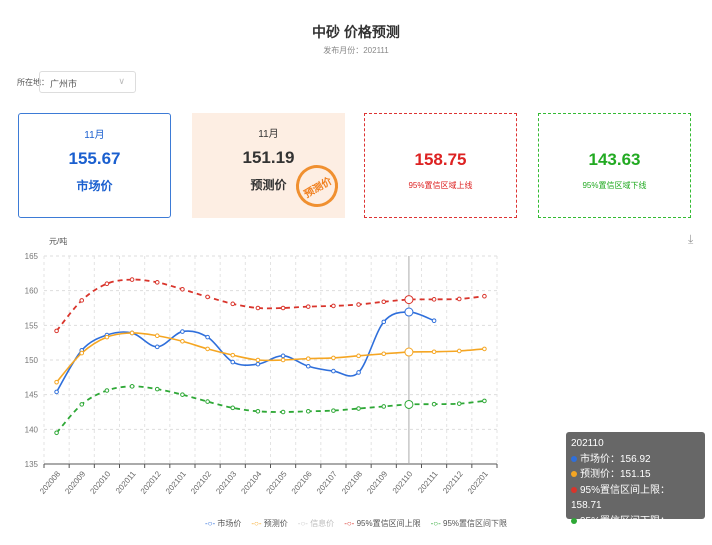 The image size is (712, 545). Describe the element at coordinates (615, 474) in the screenshot. I see `tooltip-text: 预测价：151.15` at that location.